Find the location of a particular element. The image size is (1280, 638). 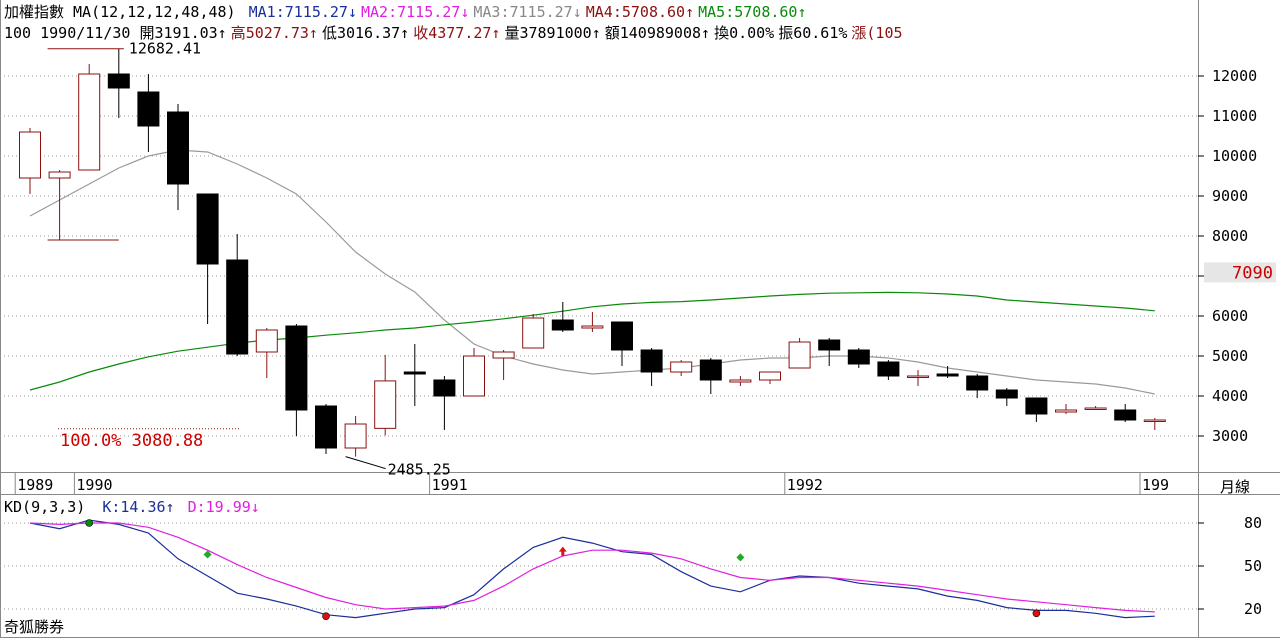

kd-line-k is located at coordinates (592, 569).